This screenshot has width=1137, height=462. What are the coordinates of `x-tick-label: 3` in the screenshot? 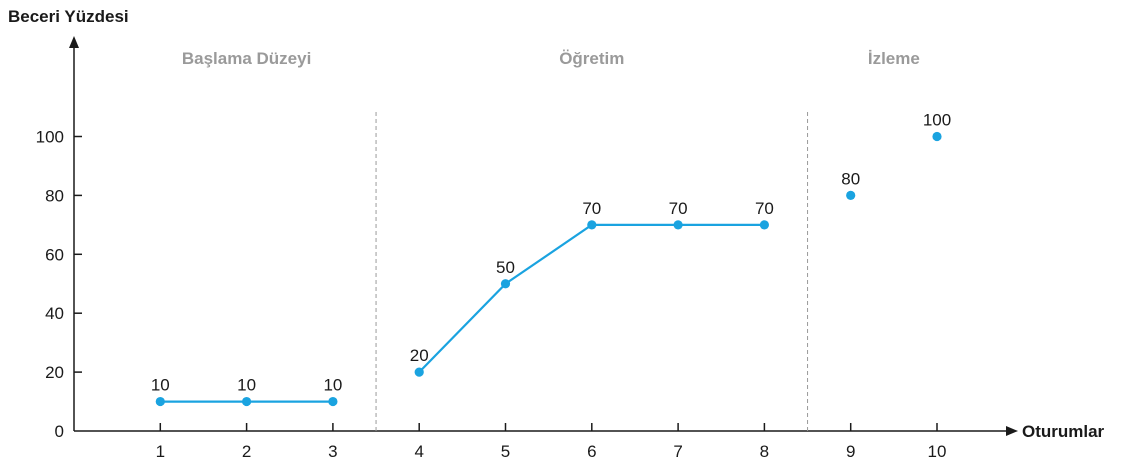 It's located at (332, 451).